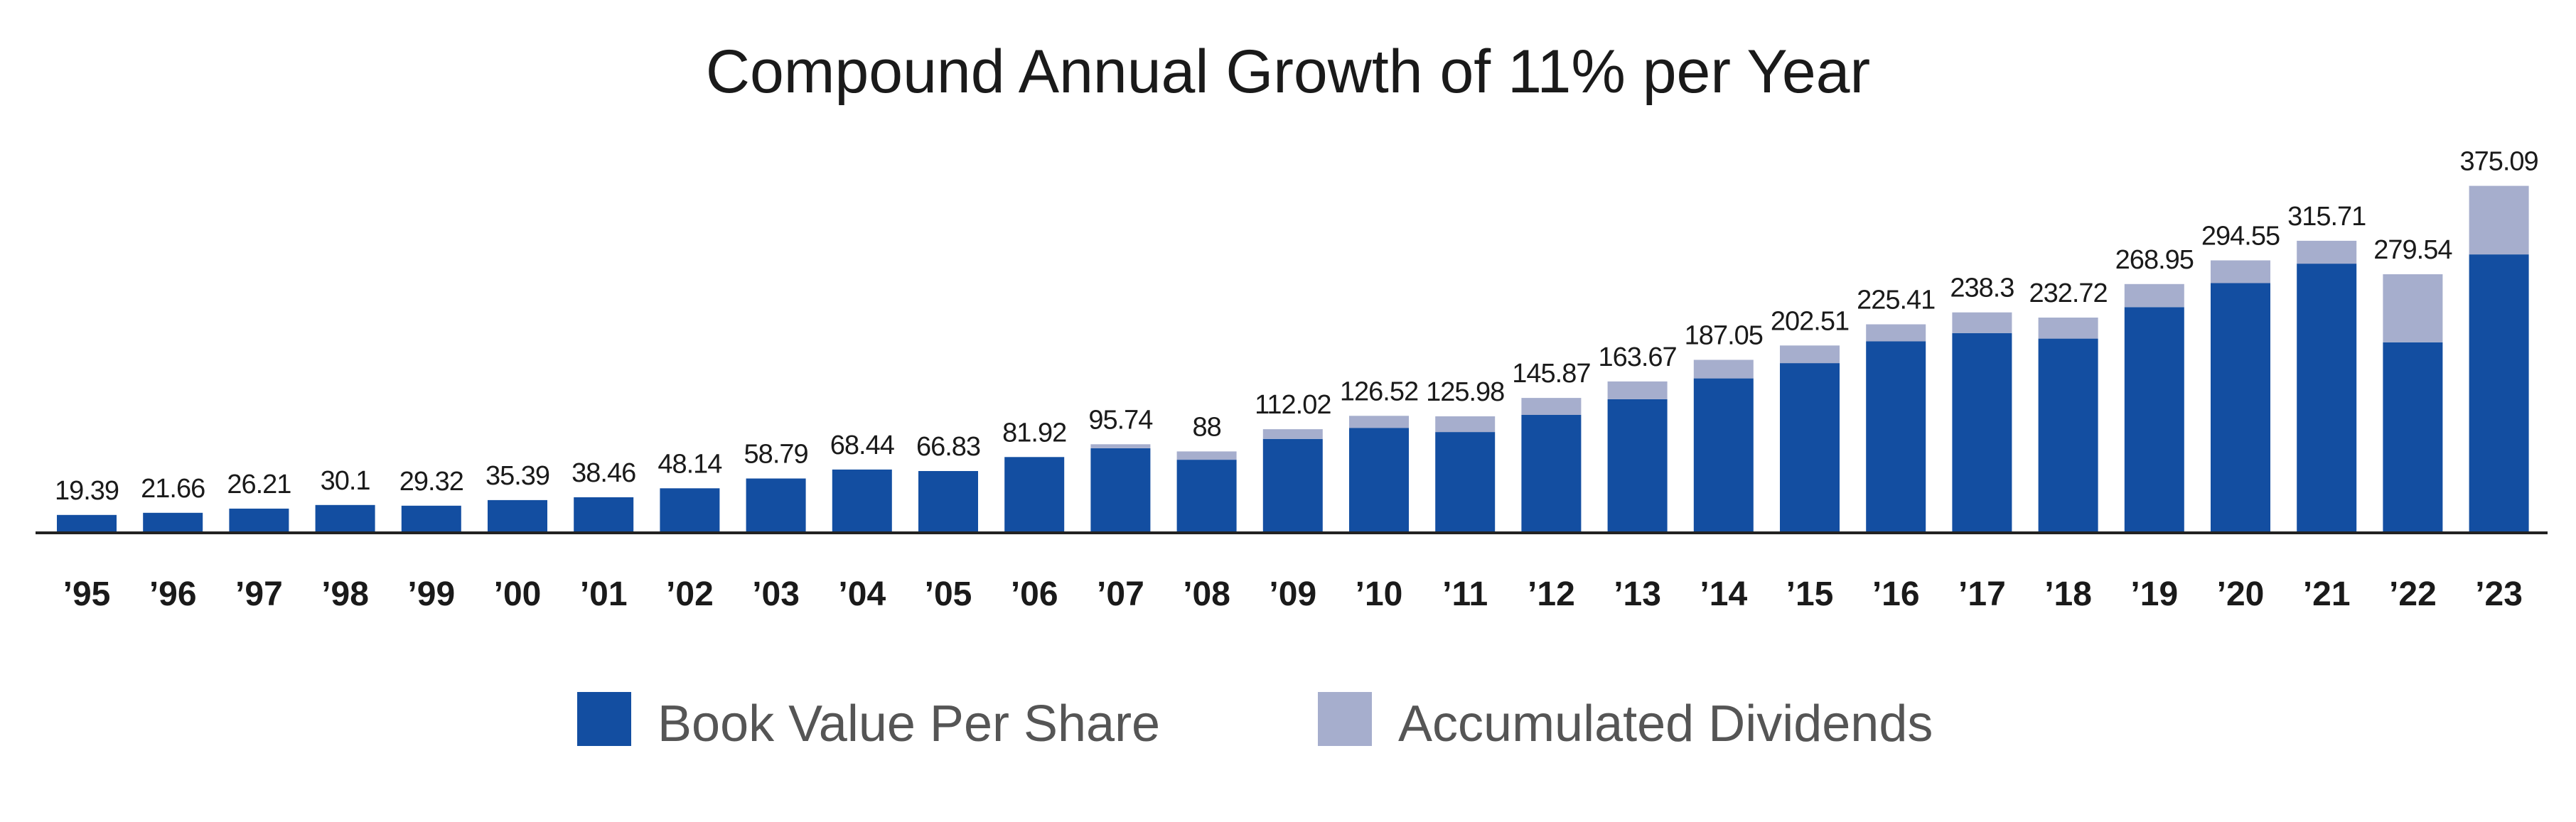 The image size is (2576, 822). I want to click on x-tick-label: ’11, so click(1465, 594).